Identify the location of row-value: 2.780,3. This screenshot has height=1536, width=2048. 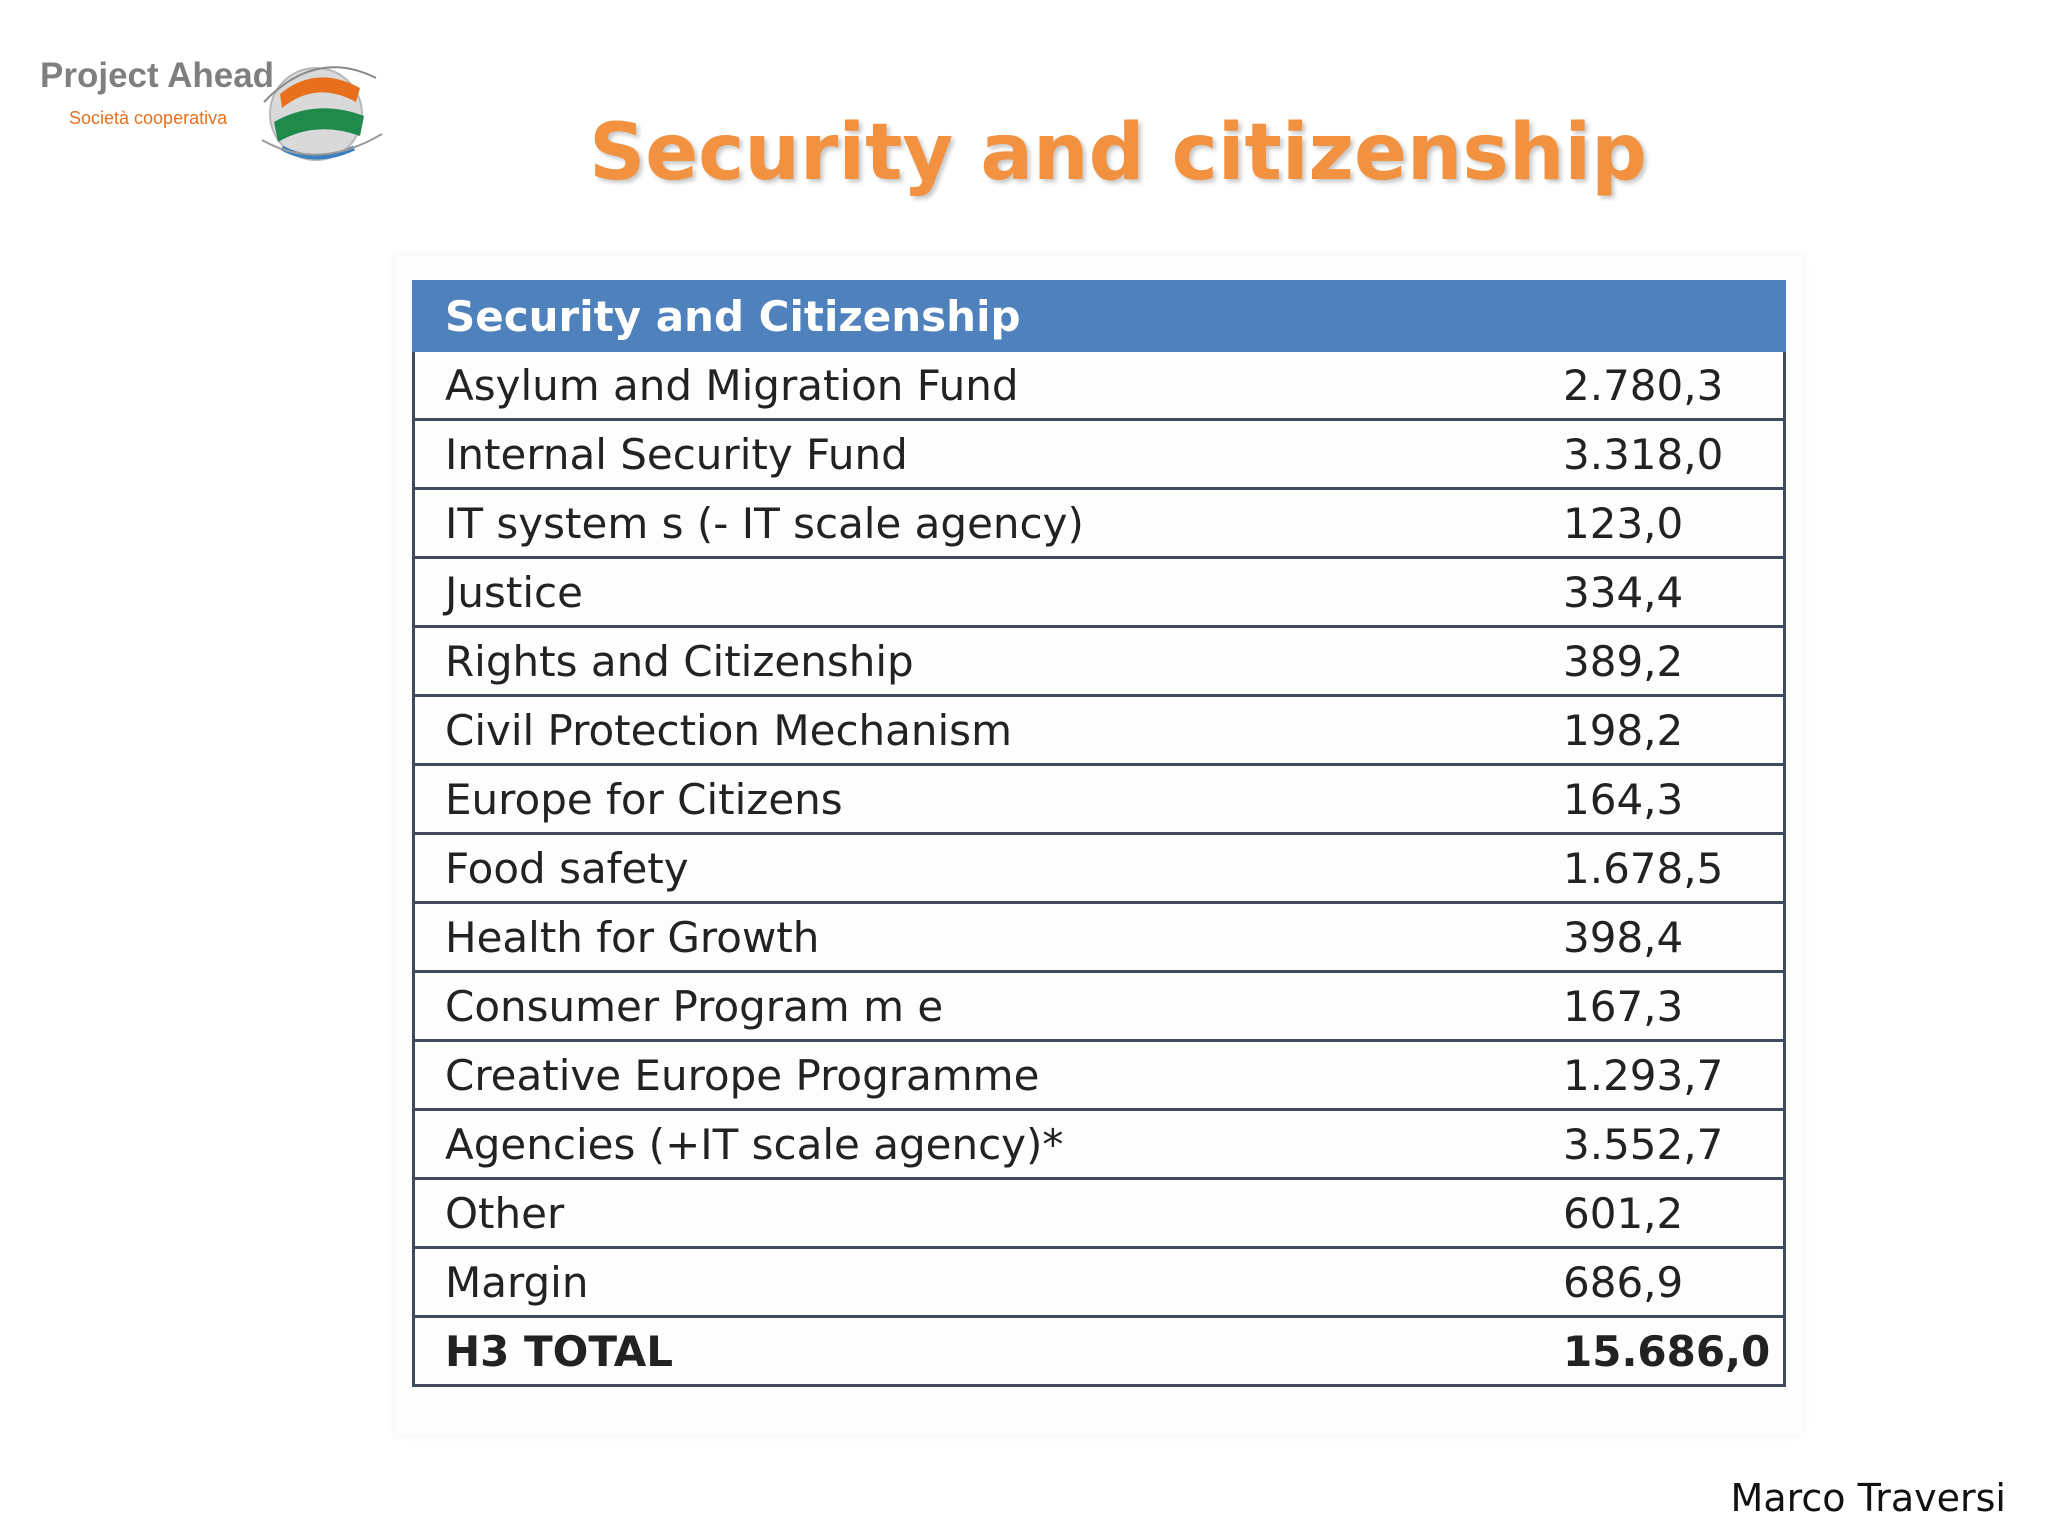
(1674, 385).